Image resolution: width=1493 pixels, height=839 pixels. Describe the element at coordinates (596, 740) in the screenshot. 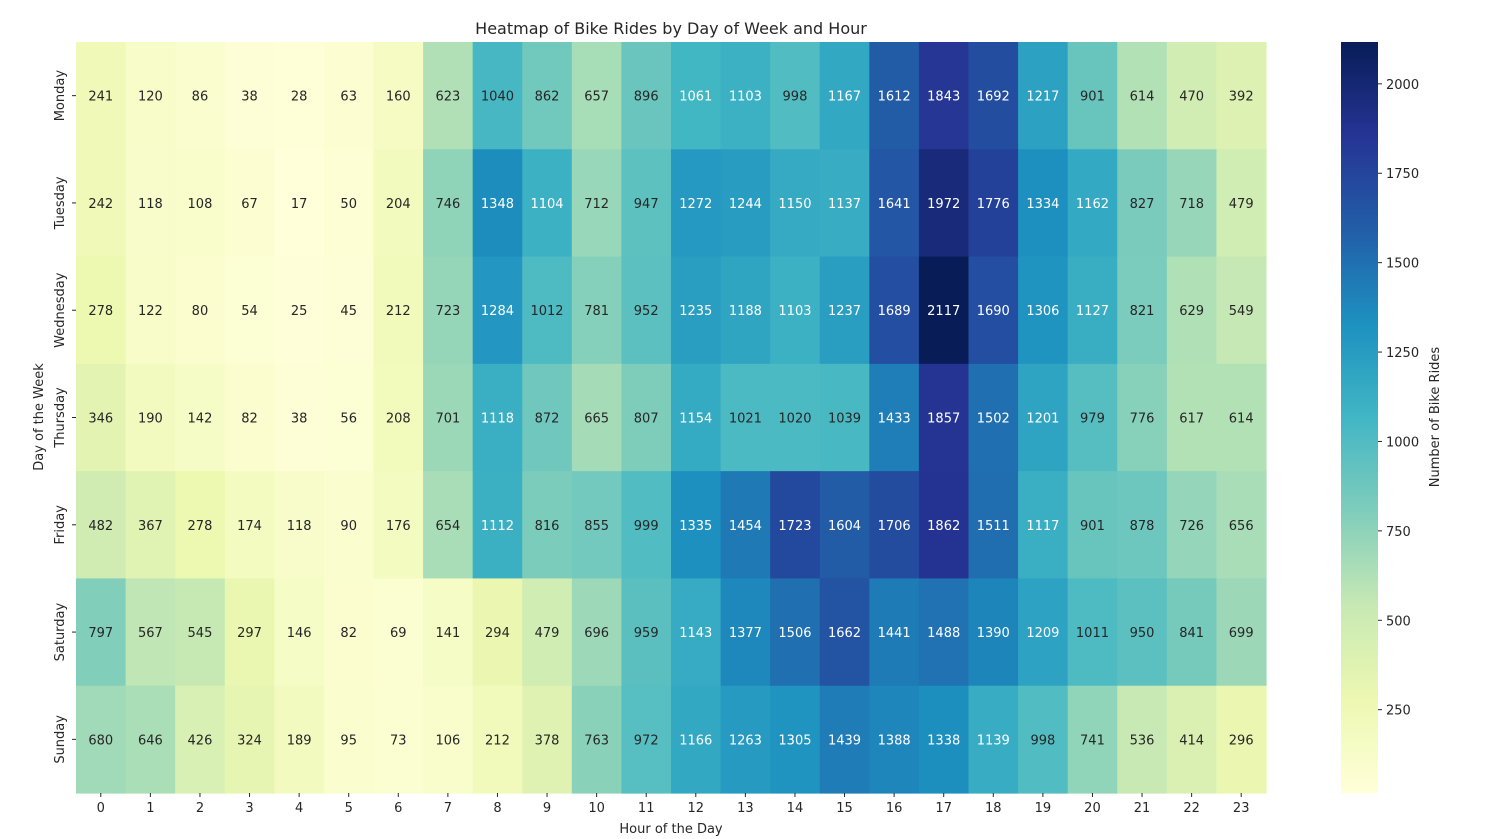

I see `cell-value-label: 763` at that location.